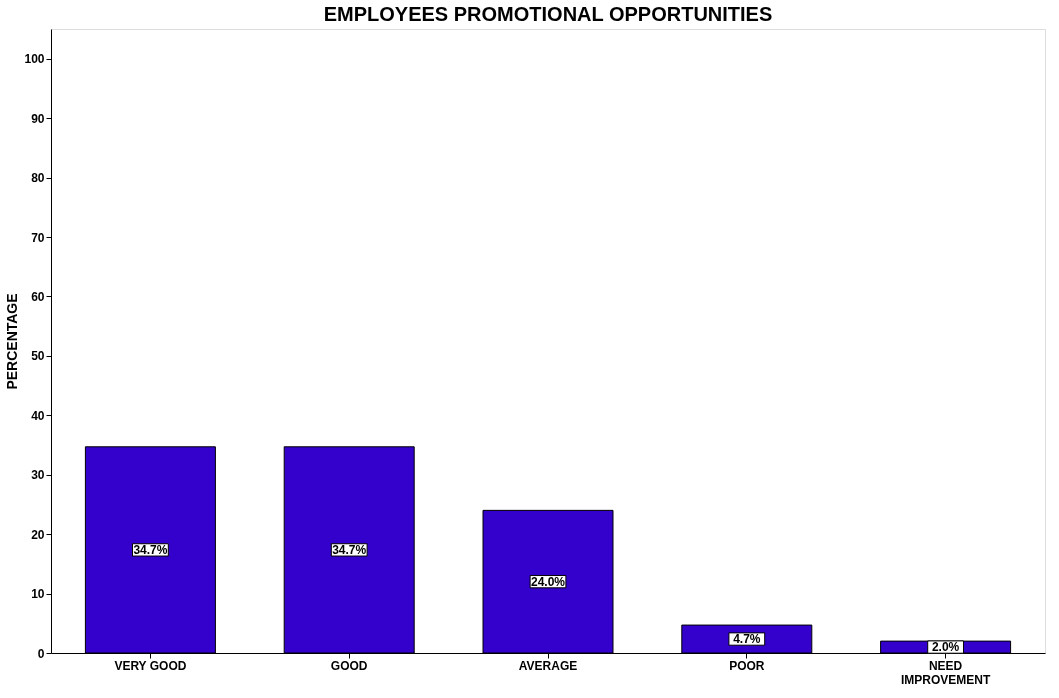  What do you see at coordinates (747, 665) in the screenshot?
I see `x-tick-label: POOR` at bounding box center [747, 665].